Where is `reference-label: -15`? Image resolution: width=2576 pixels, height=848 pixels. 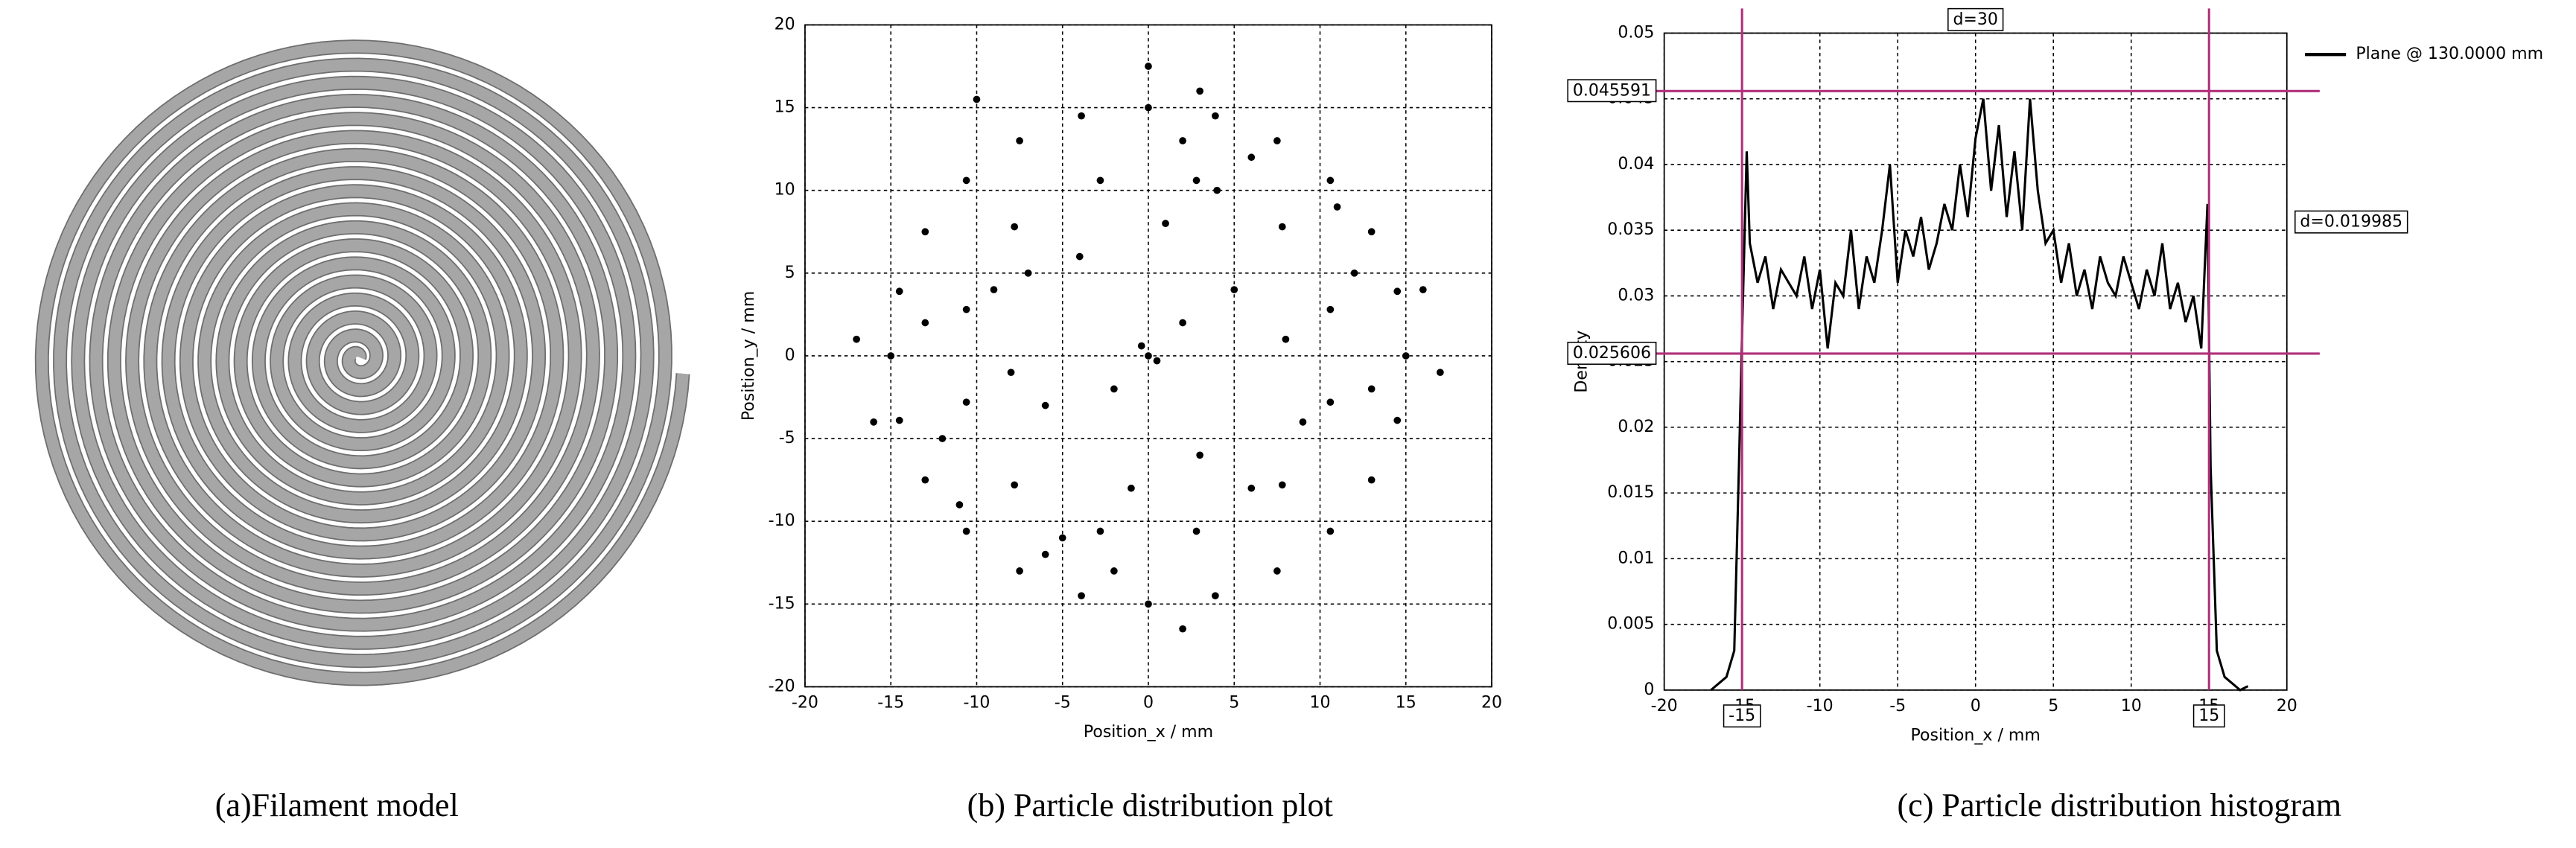 reference-label: -15 is located at coordinates (1742, 716).